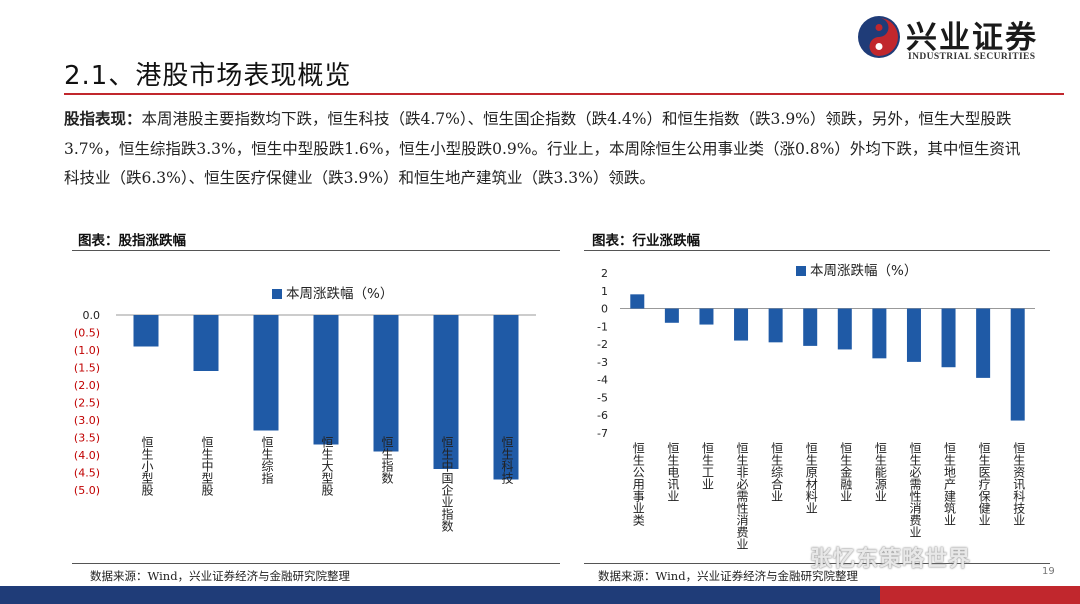 The width and height of the screenshot is (1080, 604). I want to click on y-tick-label: (5.0), so click(87, 490).